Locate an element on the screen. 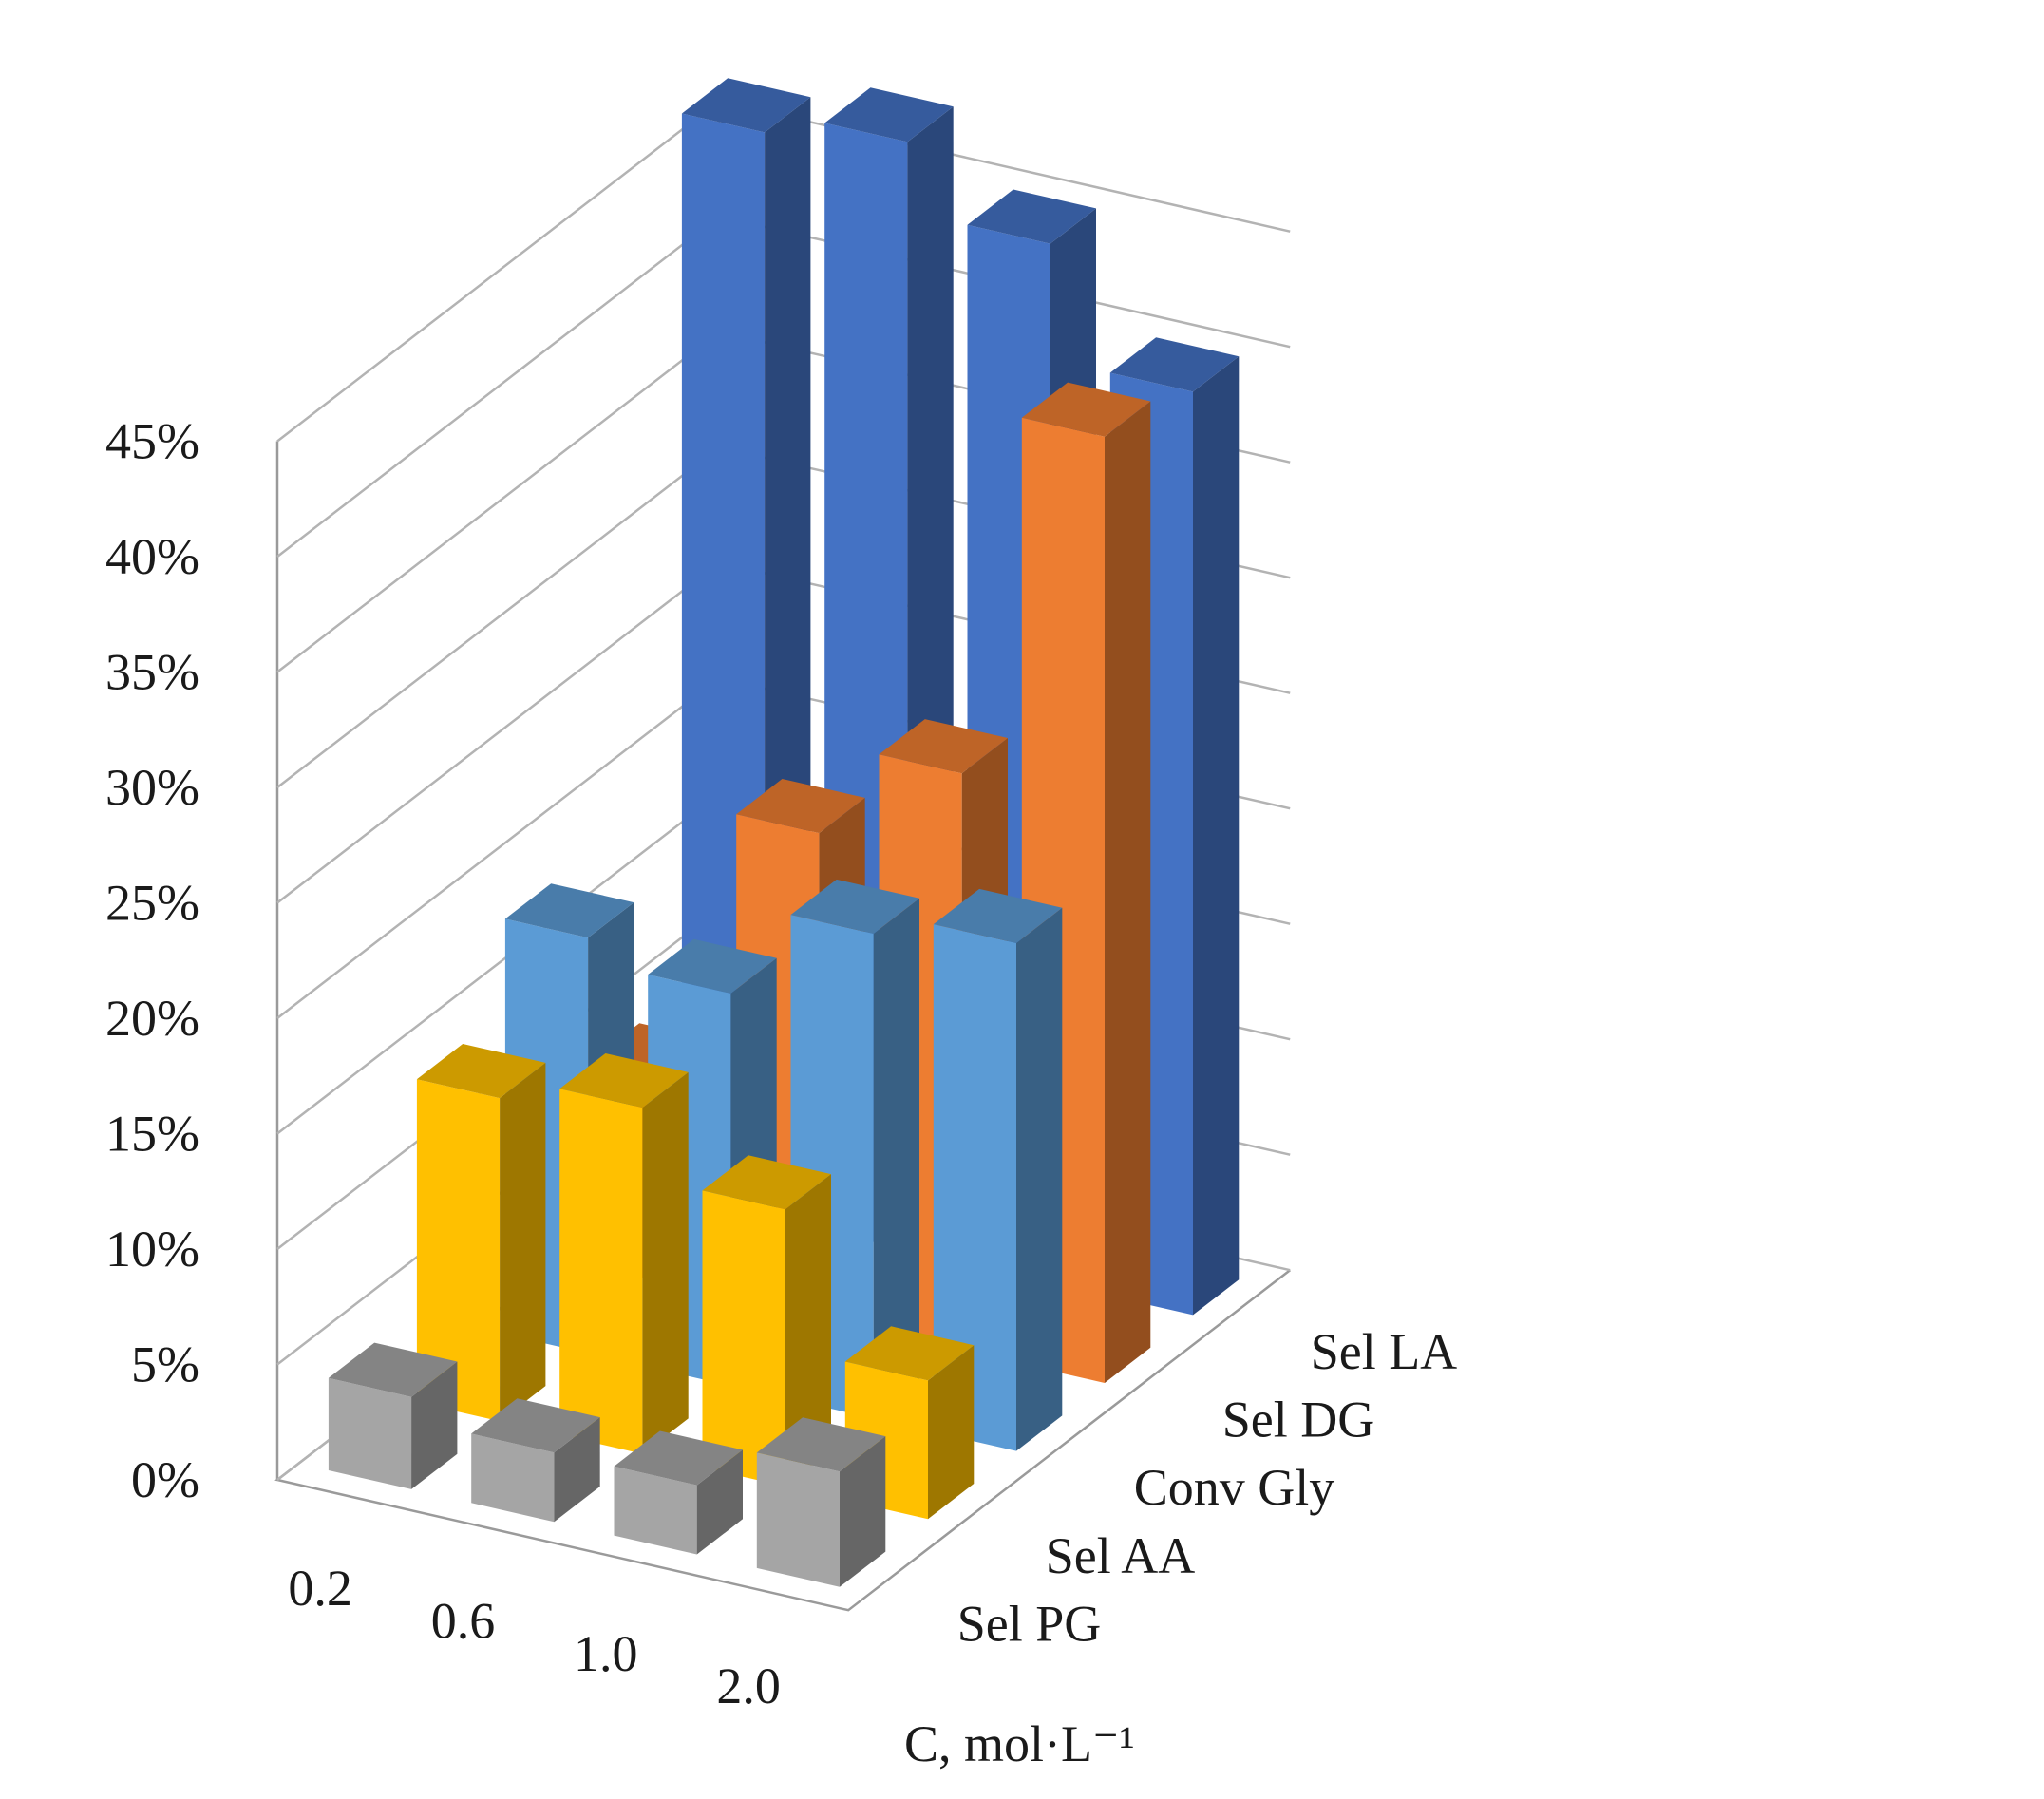 This screenshot has height=1799, width=2044. bar-sel-pg-0.2 is located at coordinates (393, 1415).